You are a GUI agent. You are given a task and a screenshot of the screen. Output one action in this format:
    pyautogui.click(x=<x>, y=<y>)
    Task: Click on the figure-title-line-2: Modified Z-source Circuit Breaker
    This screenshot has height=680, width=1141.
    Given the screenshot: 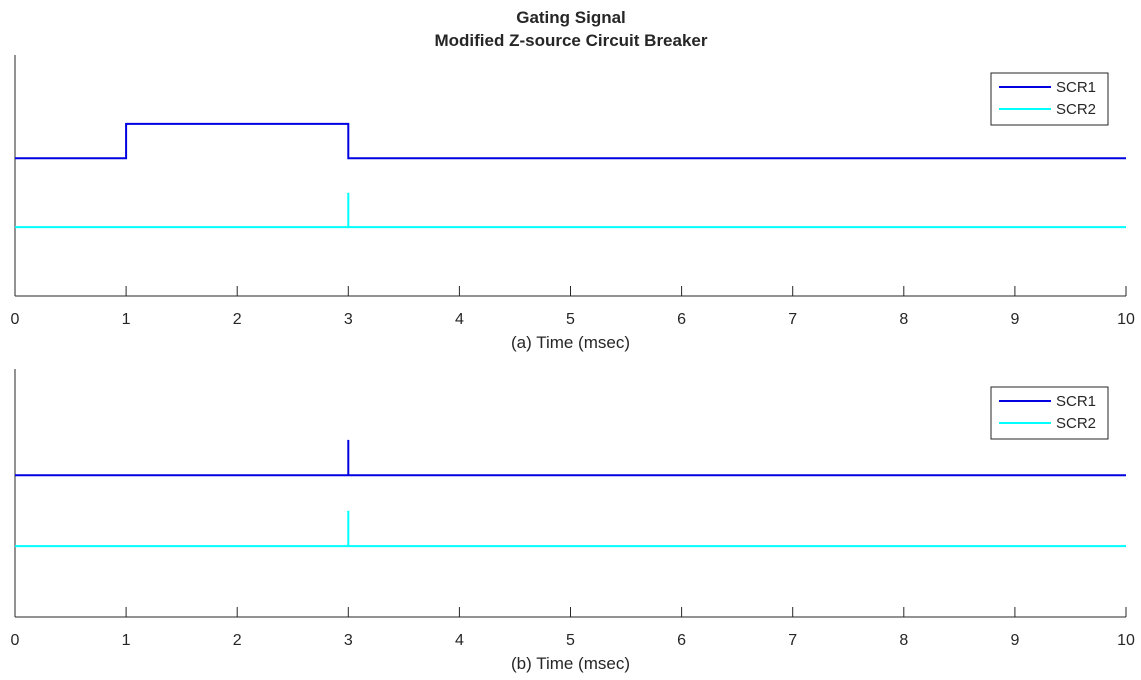 What is the action you would take?
    pyautogui.click(x=570, y=40)
    